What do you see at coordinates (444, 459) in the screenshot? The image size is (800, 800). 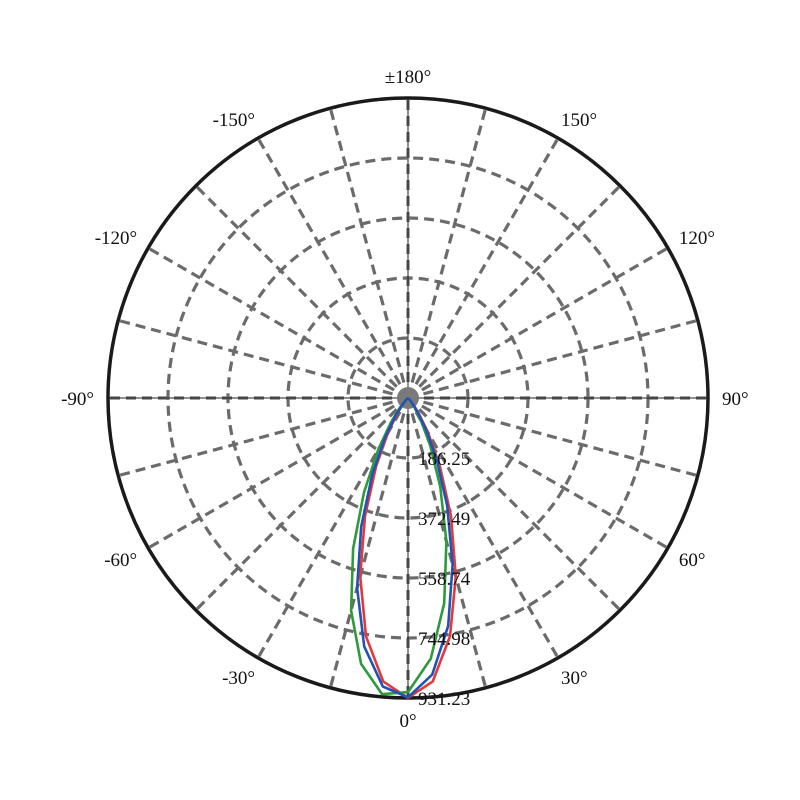 I see `radial-tick-label: 186.25` at bounding box center [444, 459].